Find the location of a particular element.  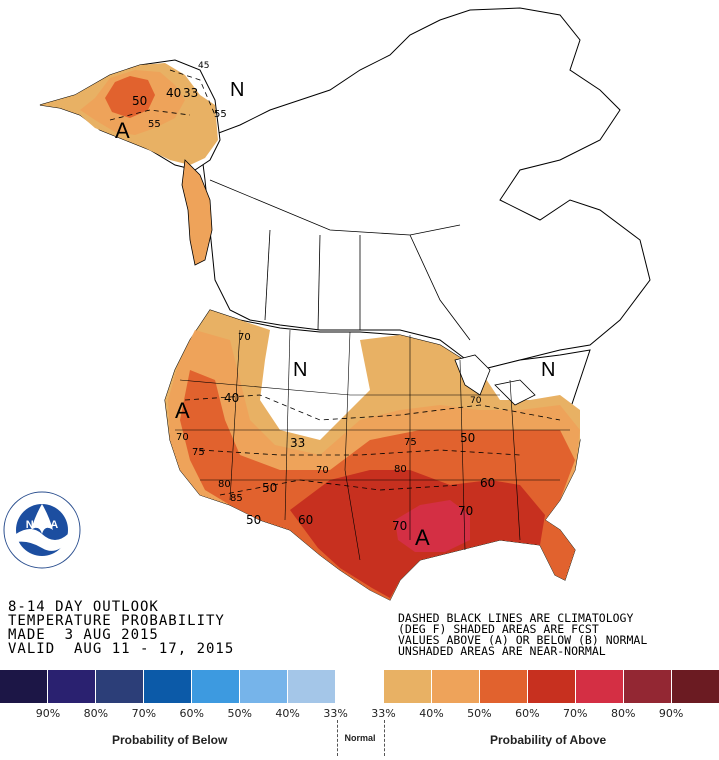

province-lines is located at coordinates (340, 260).